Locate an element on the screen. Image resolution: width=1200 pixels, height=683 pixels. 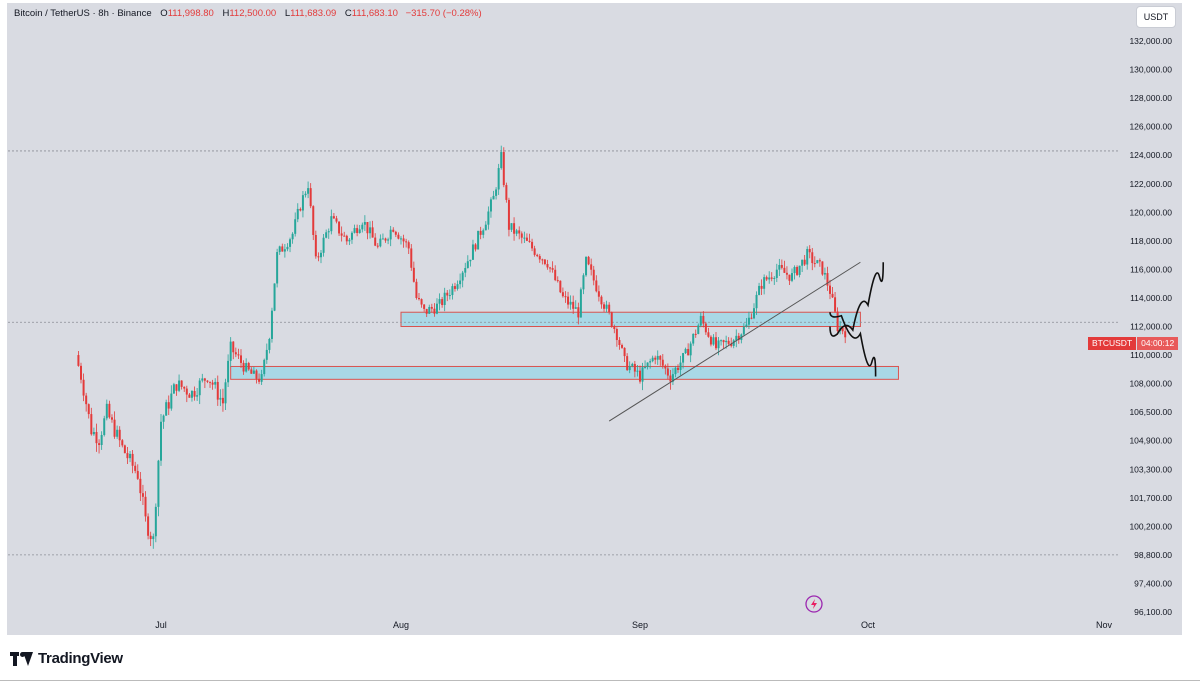
tradingview-brand: TradingView is located at coordinates (66, 658).